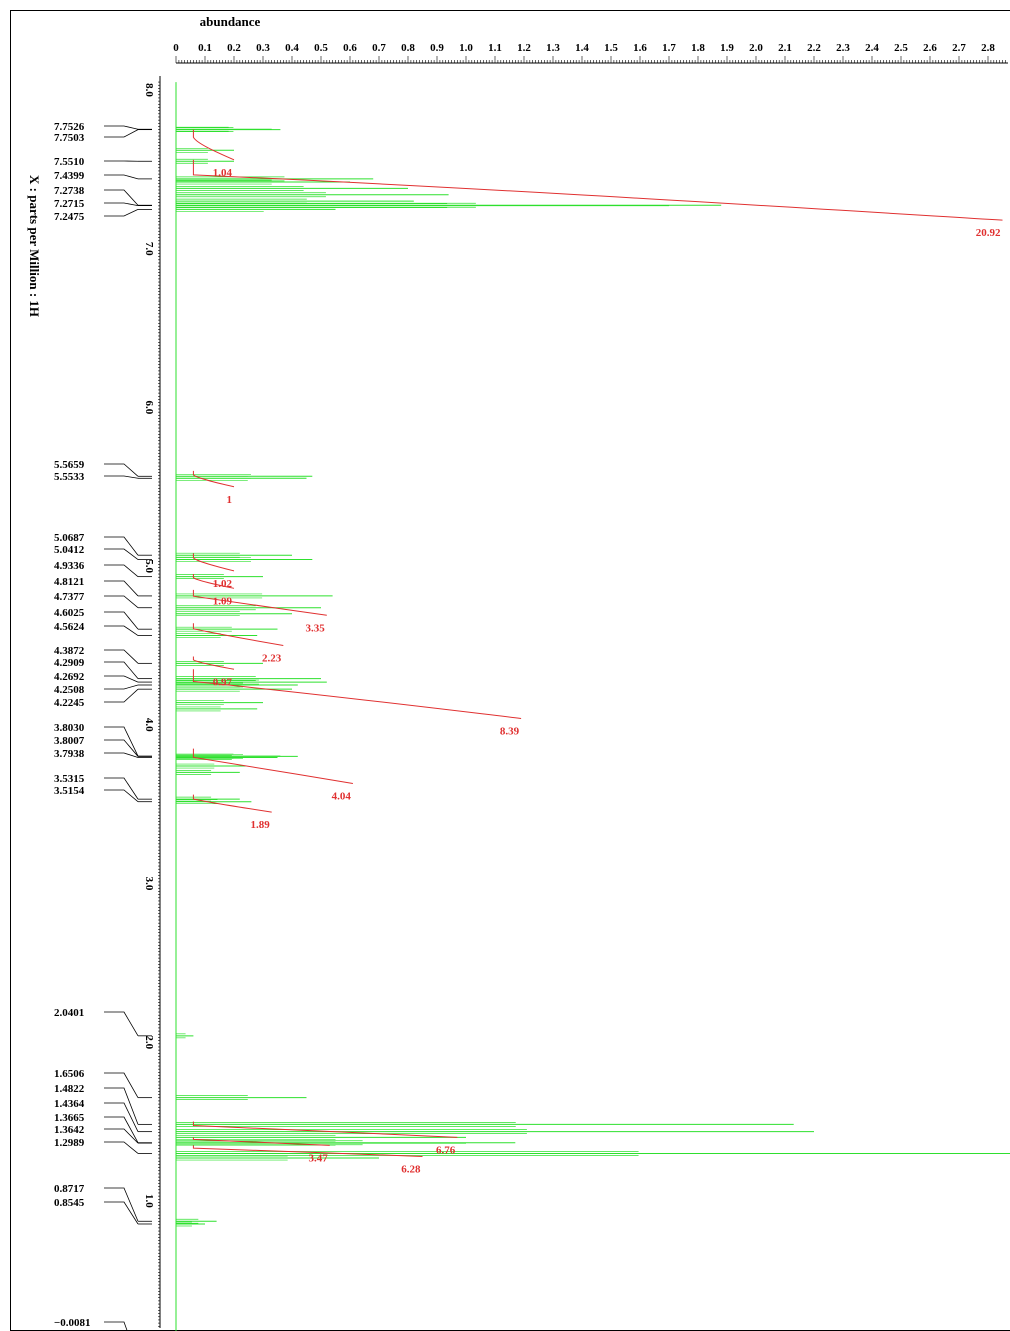 The height and width of the screenshot is (1331, 1010). Describe the element at coordinates (69, 1143) in the screenshot. I see `peak-label: 1.2989` at that location.